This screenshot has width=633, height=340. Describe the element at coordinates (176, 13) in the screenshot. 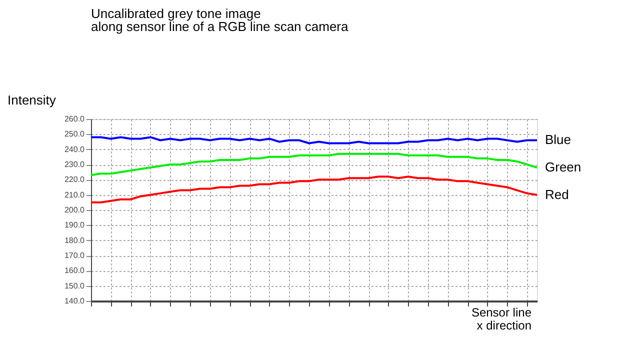

I see `chart-title: Uncalibrated grey tone image` at that location.